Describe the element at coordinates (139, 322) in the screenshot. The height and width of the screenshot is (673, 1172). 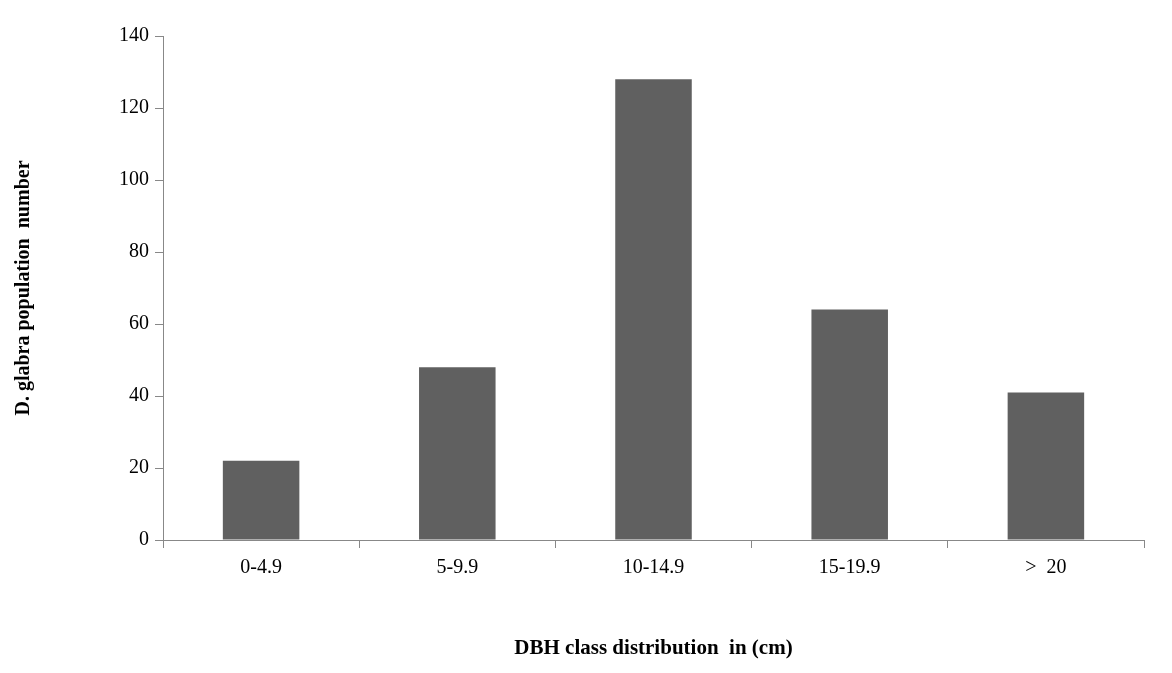
I see `y-tick-label: 60` at that location.